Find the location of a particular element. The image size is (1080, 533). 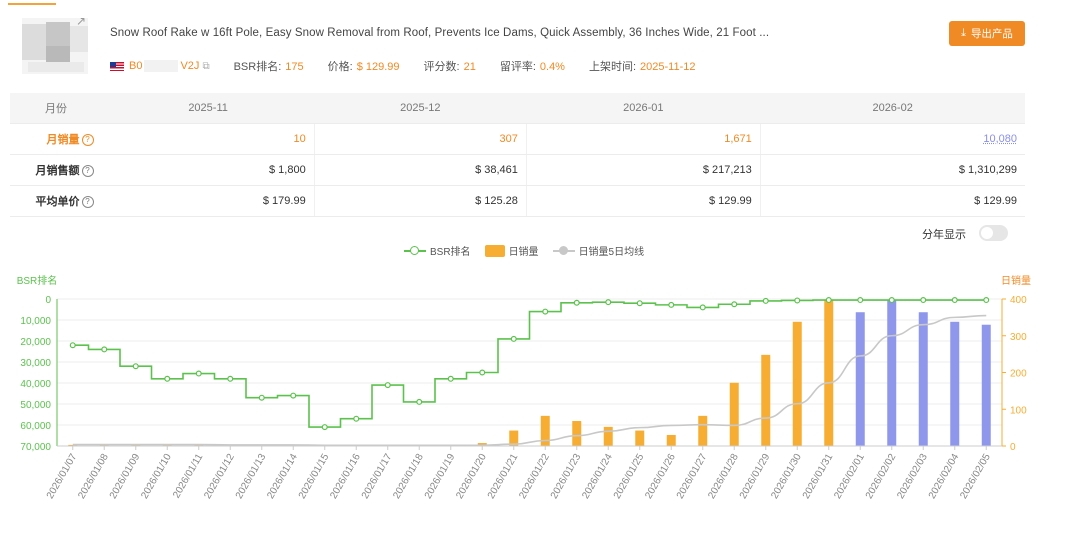

month-col: 2025-12 is located at coordinates (420, 108).